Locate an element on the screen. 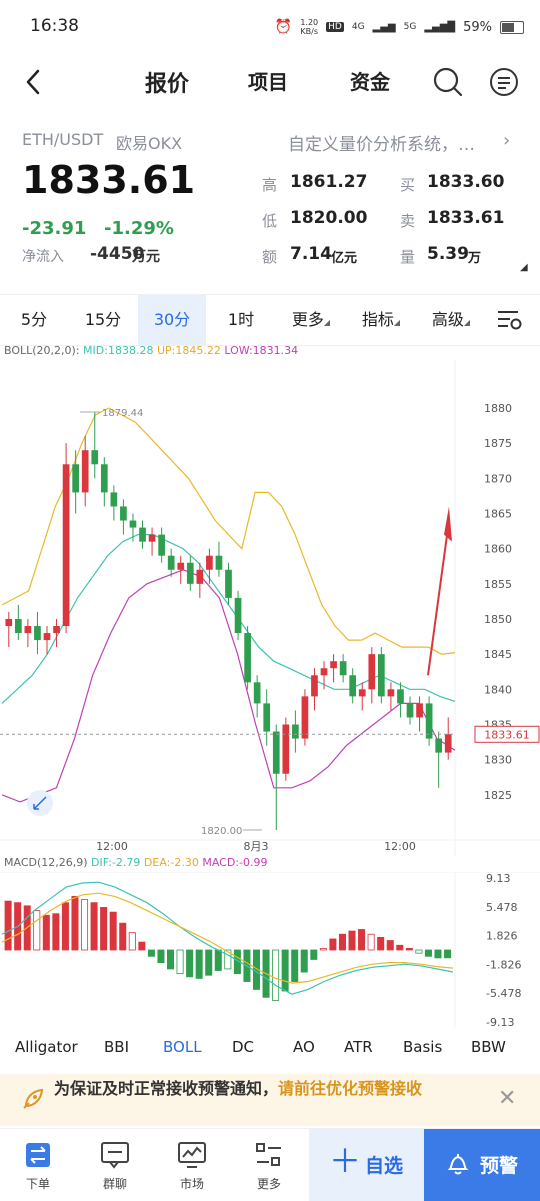 The width and height of the screenshot is (540, 1201). indicator-alligator: Alligator is located at coordinates (46, 1047).